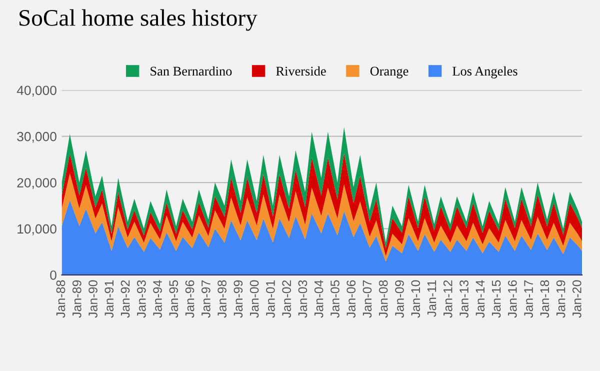  I want to click on legend-label: Riverside, so click(301, 71).